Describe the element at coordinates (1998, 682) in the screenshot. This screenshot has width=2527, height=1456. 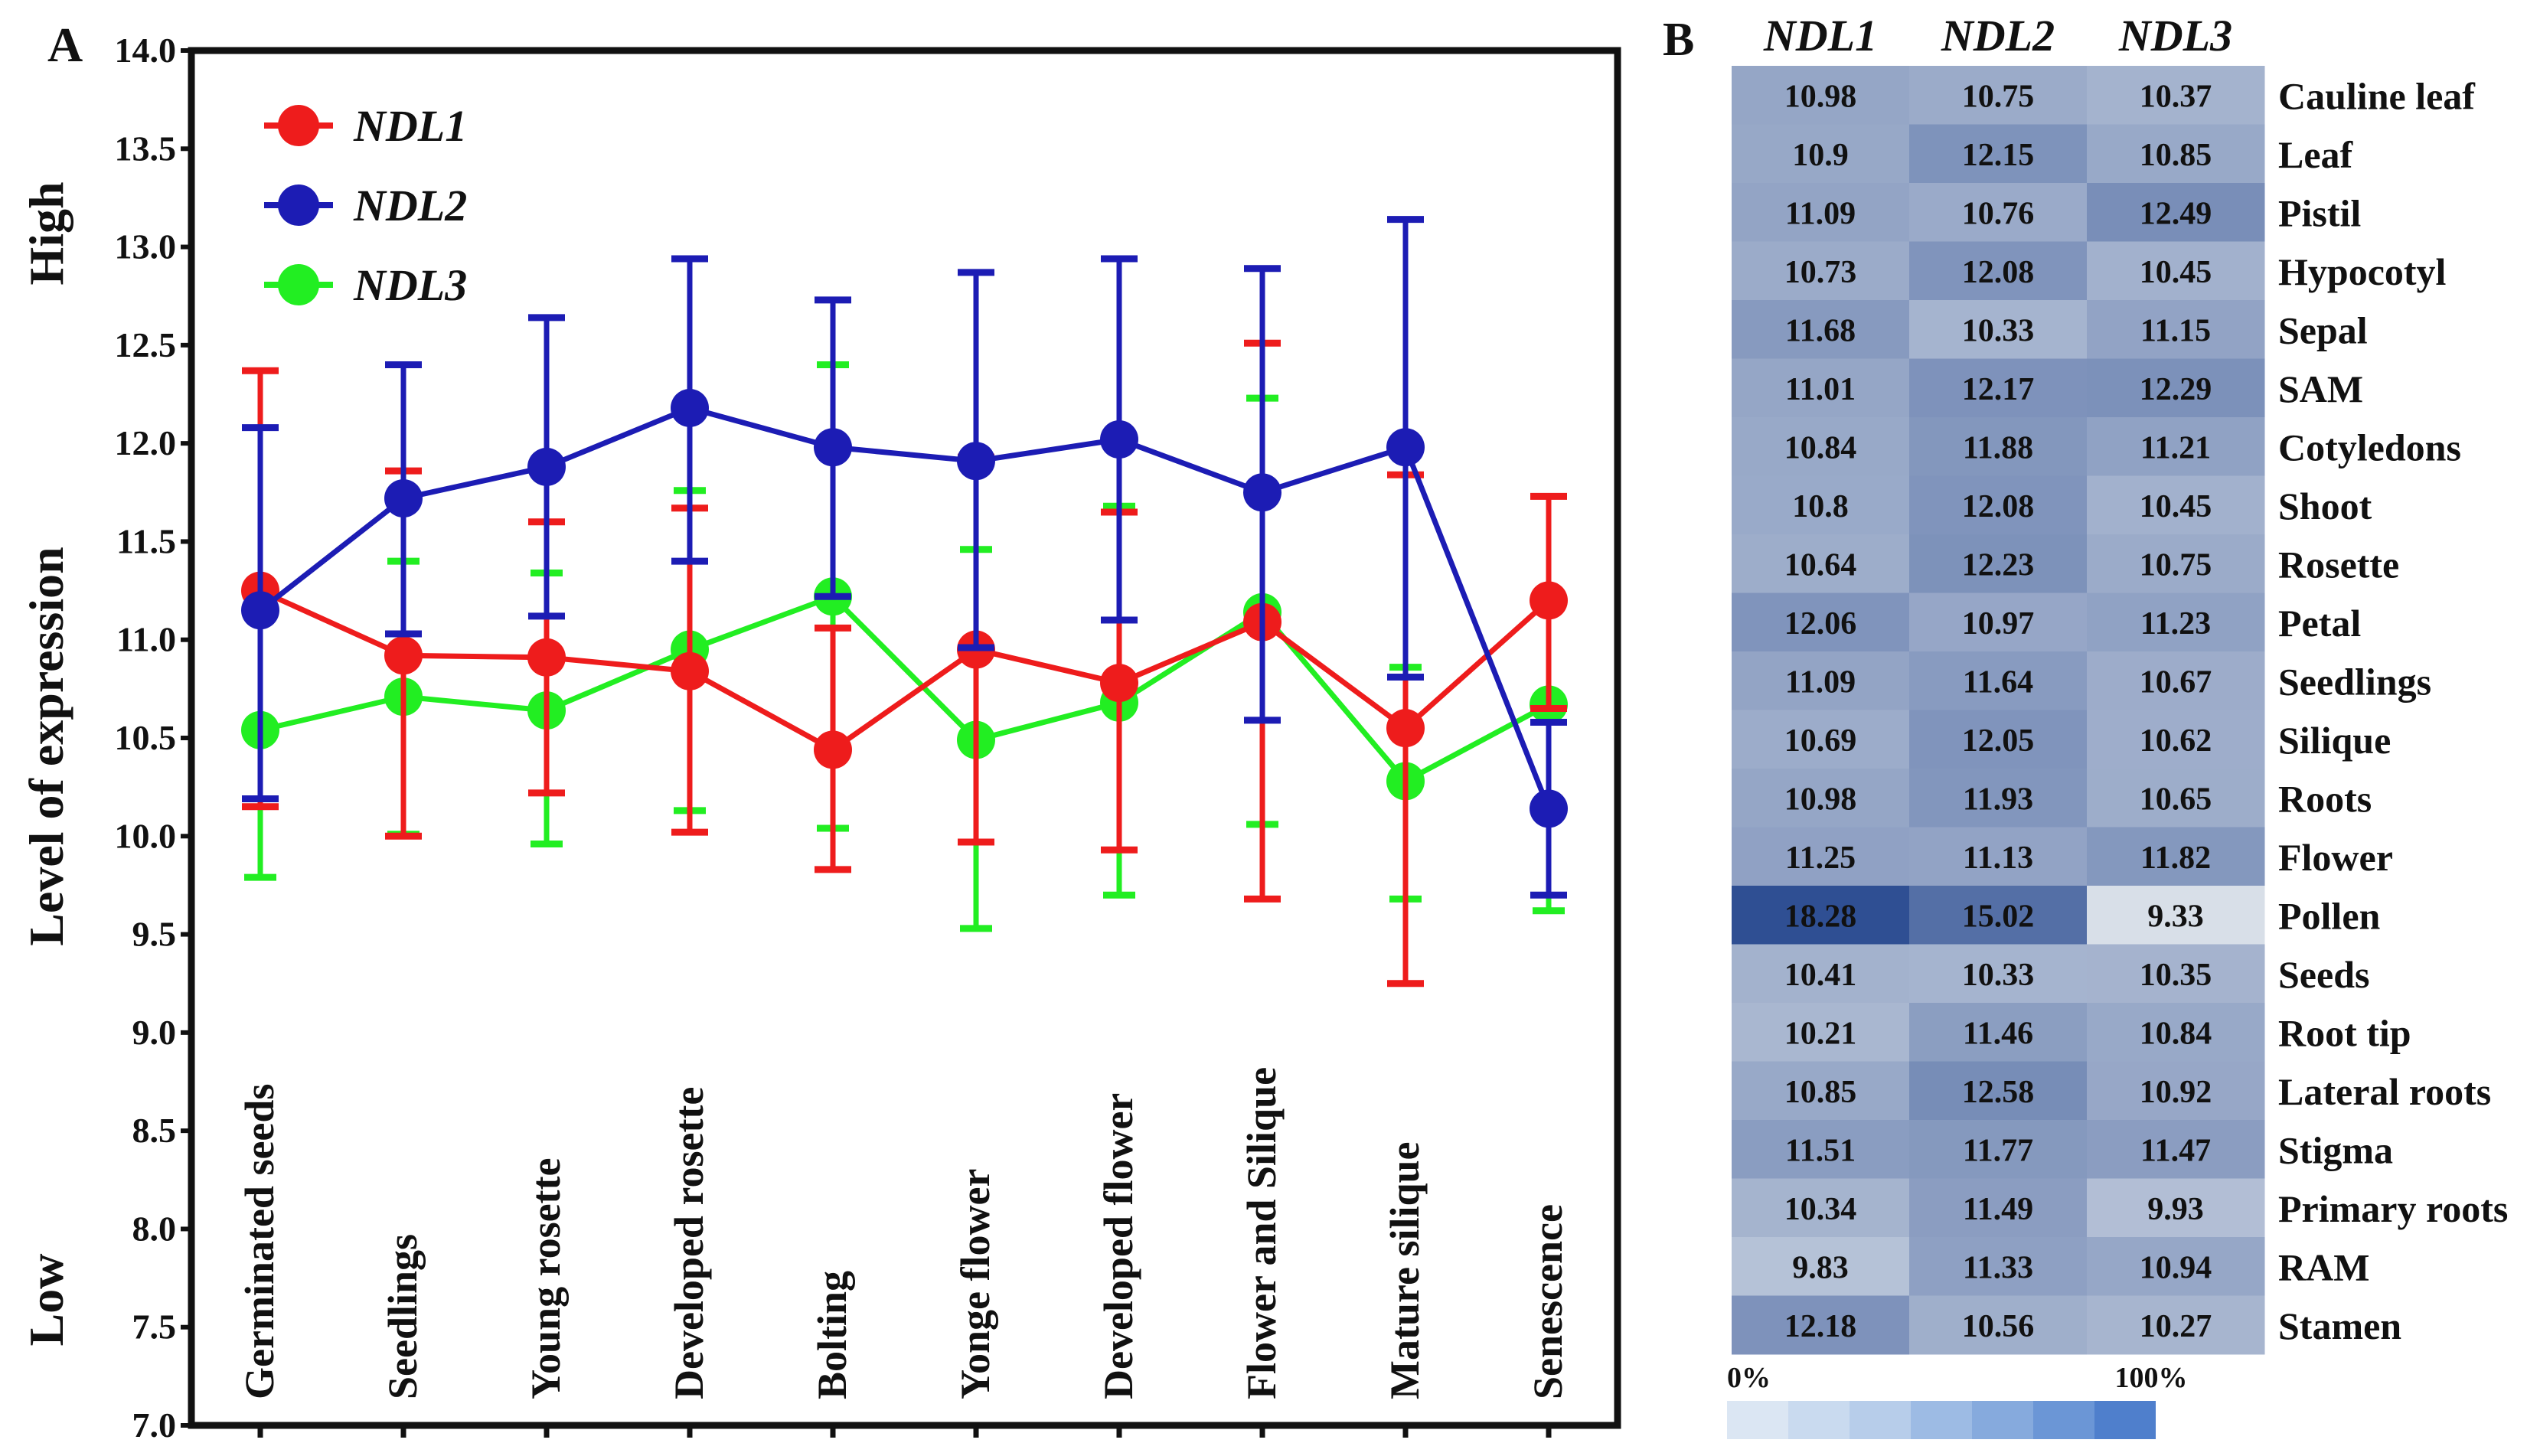
I see `heatmap-cell-value: 11.64` at that location.